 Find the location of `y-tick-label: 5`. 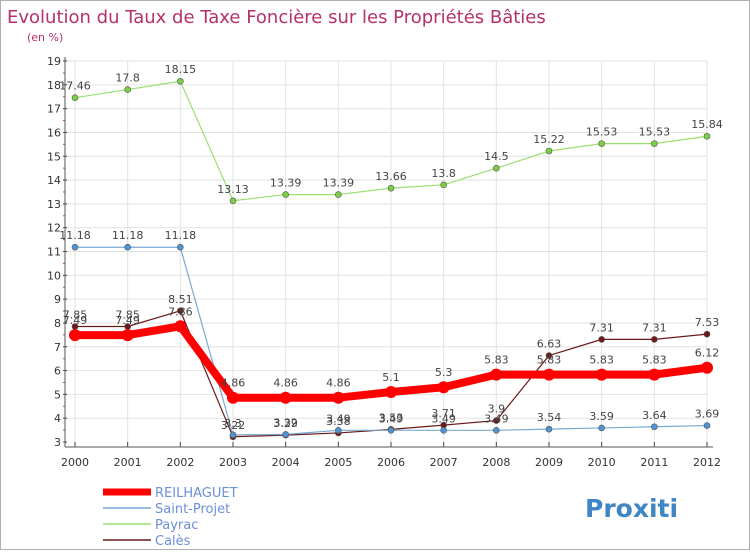

y-tick-label: 5 is located at coordinates (57, 394).